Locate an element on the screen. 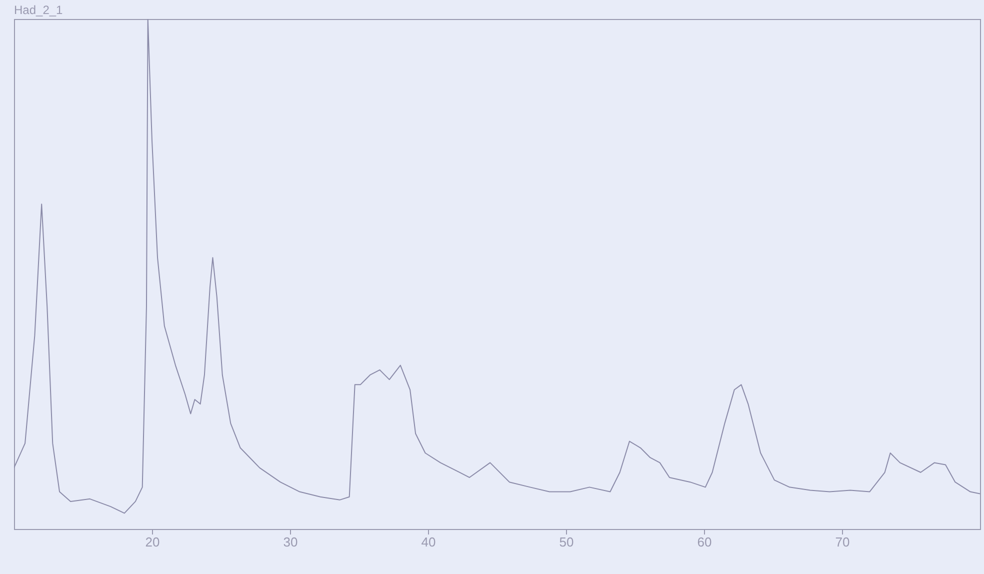  x-tick-label: 20 is located at coordinates (152, 542).